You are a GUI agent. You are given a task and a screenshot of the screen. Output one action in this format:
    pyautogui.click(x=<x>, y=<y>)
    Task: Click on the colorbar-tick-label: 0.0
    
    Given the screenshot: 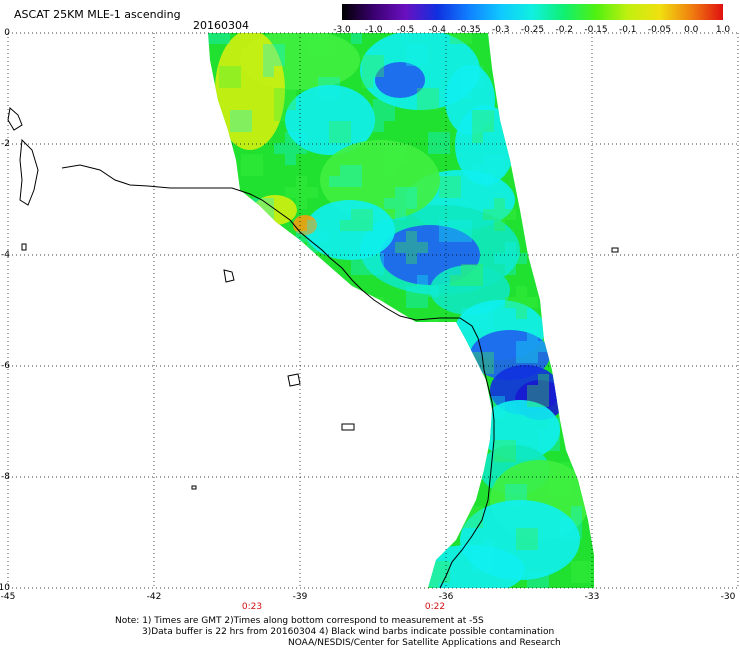 What is the action you would take?
    pyautogui.click(x=691, y=30)
    